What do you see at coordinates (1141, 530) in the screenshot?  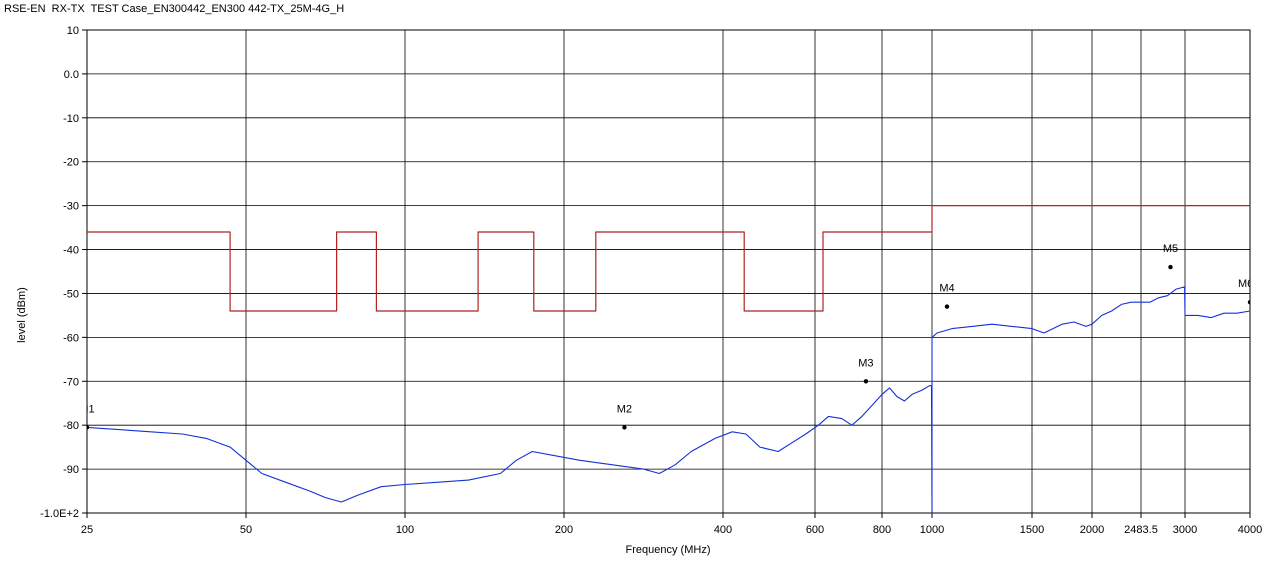 I see `x-tick-label: 2483.5` at bounding box center [1141, 530].